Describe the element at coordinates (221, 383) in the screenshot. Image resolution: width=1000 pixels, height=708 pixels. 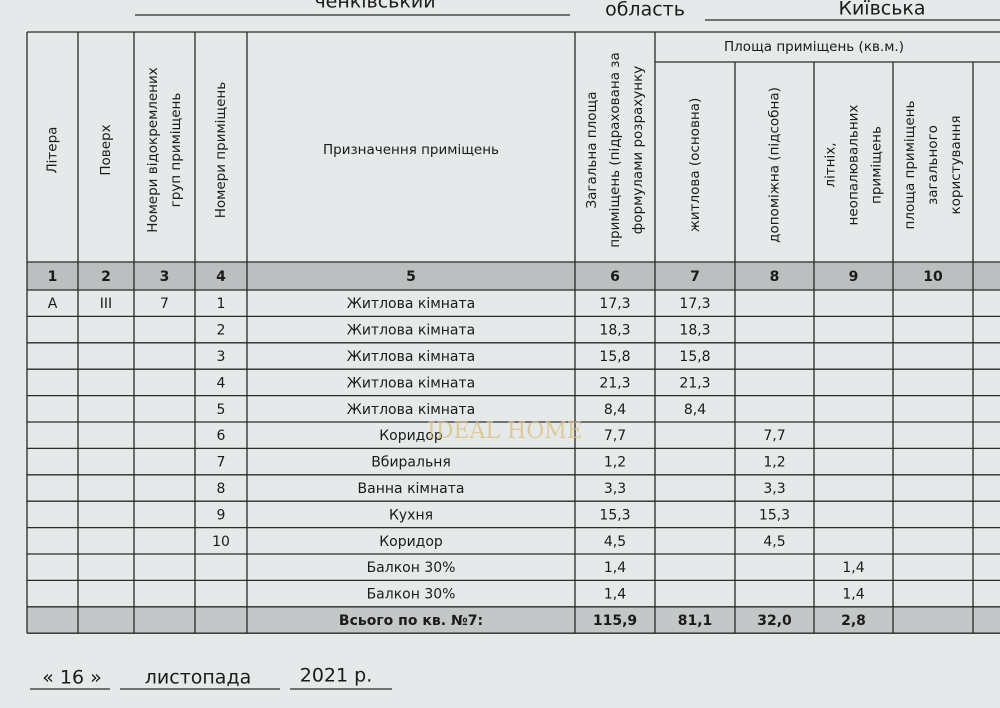
I see `table-cell: 4` at that location.